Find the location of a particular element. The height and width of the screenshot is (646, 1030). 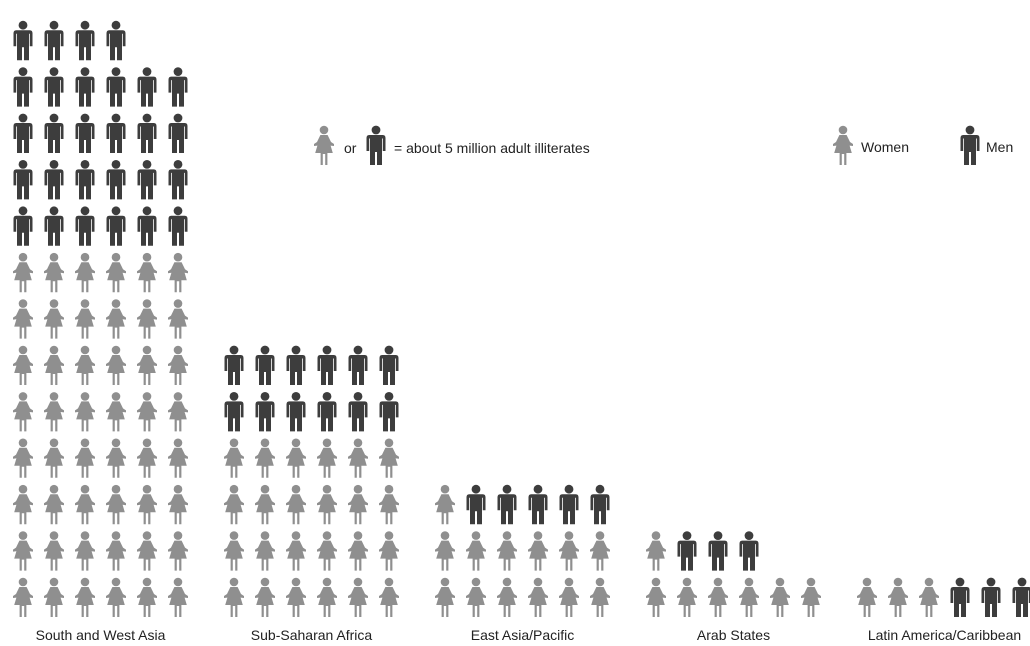

legend-women-label: Women is located at coordinates (885, 147).